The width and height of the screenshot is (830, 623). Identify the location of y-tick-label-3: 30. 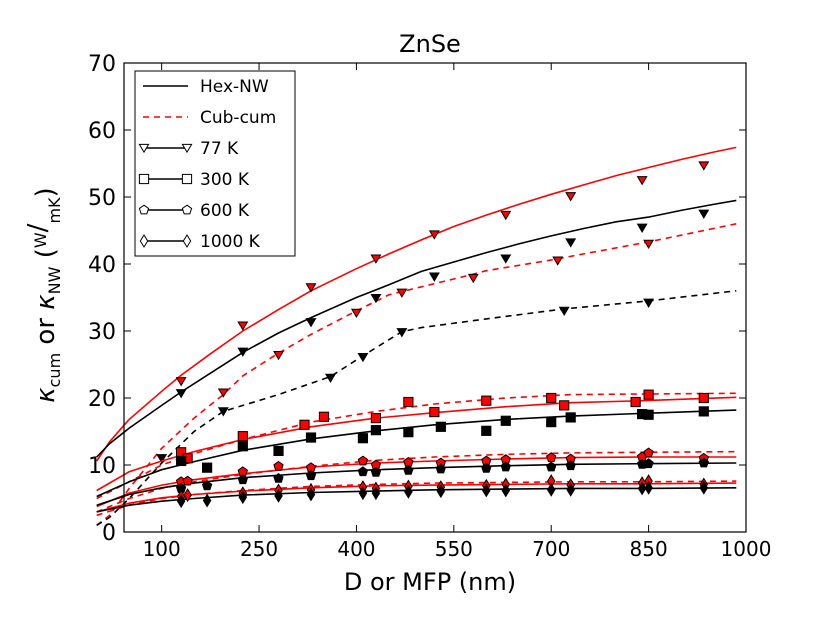
(102, 332).